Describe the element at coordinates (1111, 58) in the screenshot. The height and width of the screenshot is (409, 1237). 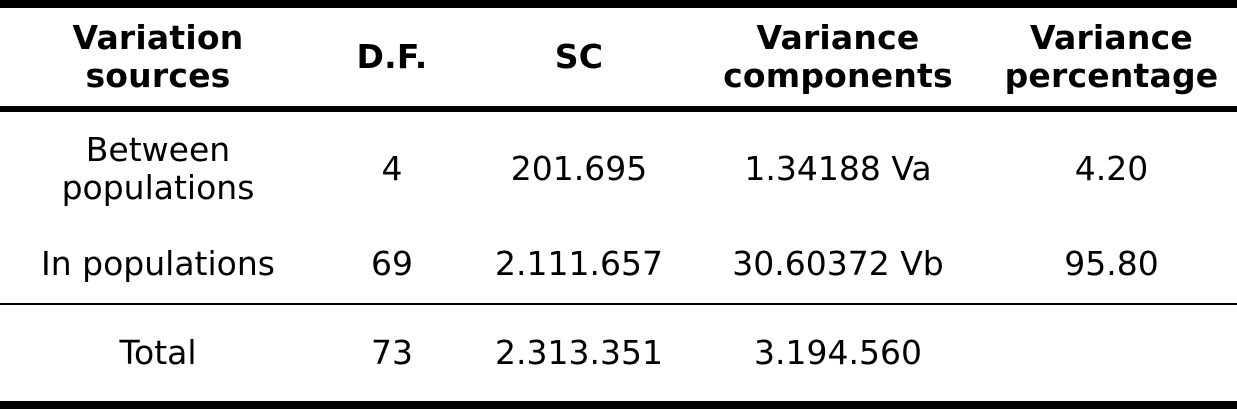
I see `column-header-variance-percentage: Variance percentage` at that location.